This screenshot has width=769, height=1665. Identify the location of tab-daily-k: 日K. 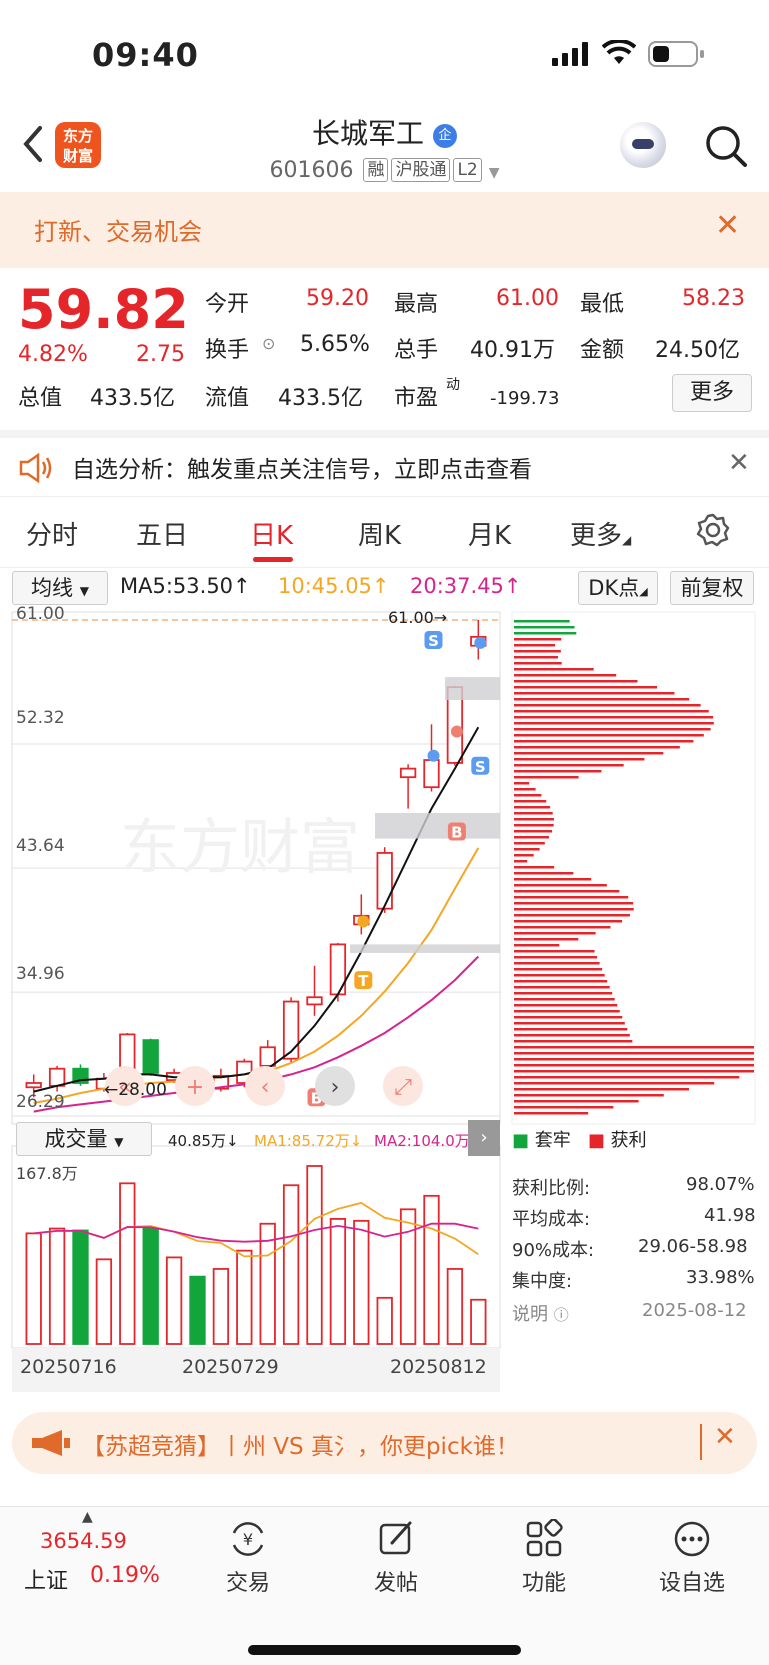
(271, 533).